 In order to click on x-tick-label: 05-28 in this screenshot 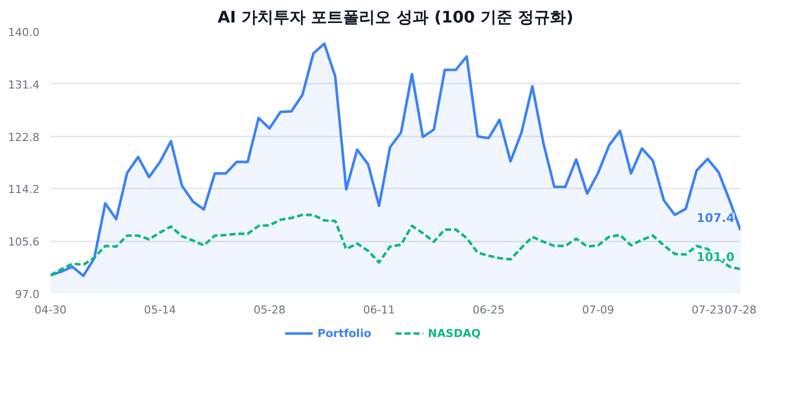, I will do `click(270, 310)`.